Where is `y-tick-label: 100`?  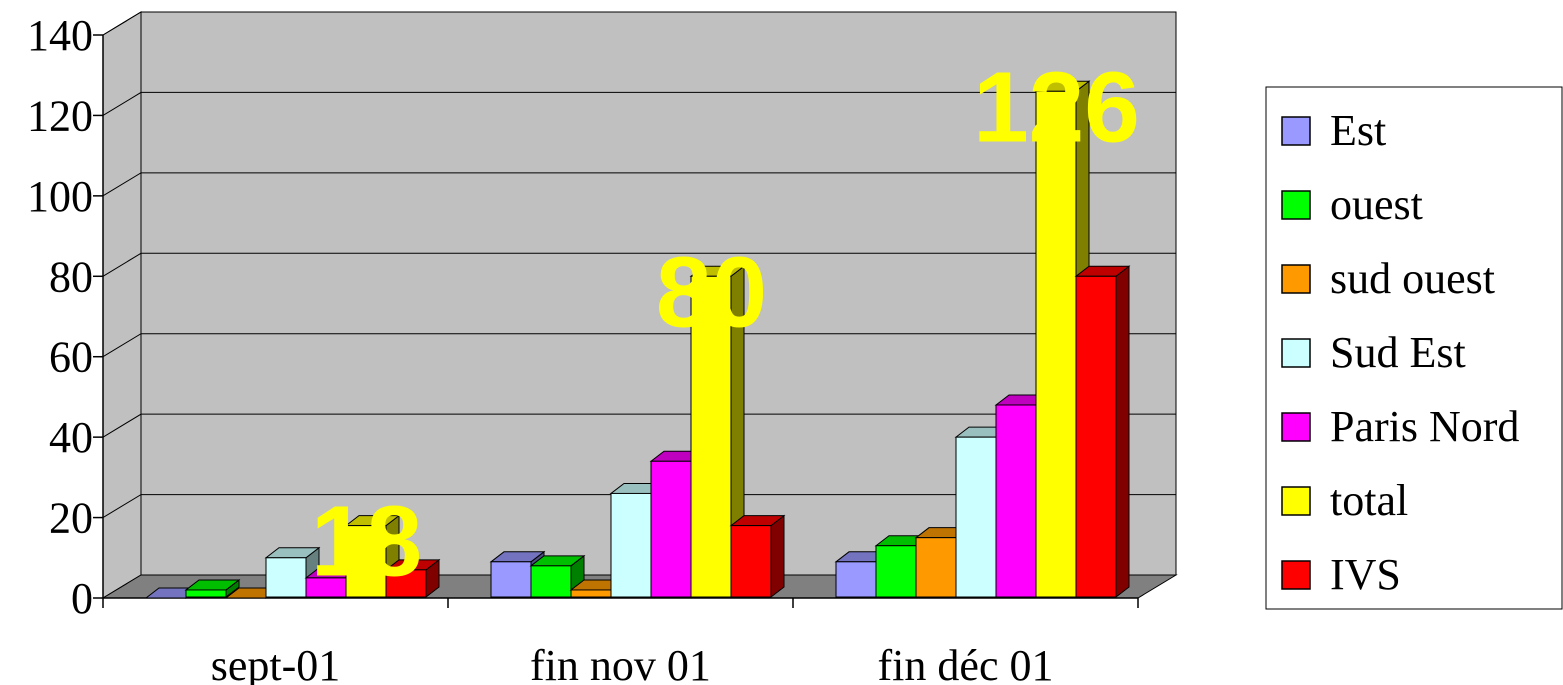
y-tick-label: 100 is located at coordinates (60, 196).